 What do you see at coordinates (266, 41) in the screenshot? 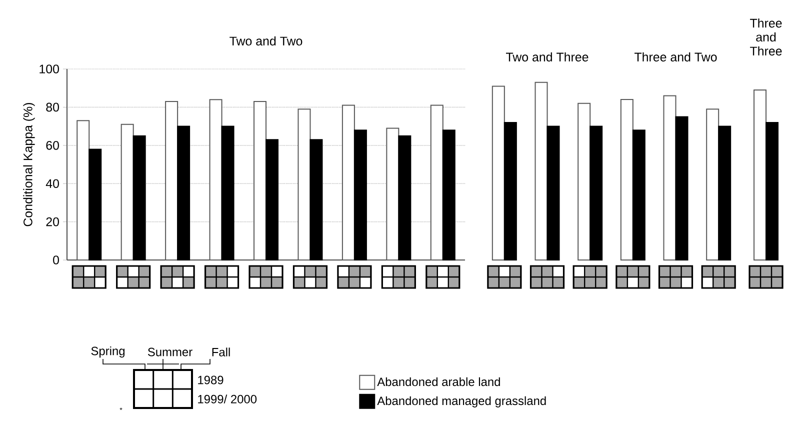
I see `chart-title: Two and Two` at bounding box center [266, 41].